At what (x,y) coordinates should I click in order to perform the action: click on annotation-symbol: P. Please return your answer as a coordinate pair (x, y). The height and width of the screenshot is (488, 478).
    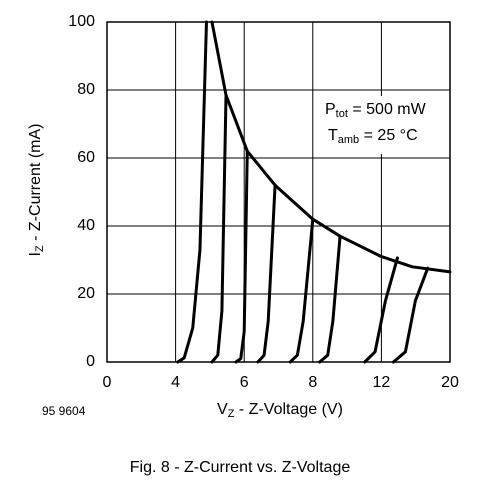
    Looking at the image, I should click on (330, 109).